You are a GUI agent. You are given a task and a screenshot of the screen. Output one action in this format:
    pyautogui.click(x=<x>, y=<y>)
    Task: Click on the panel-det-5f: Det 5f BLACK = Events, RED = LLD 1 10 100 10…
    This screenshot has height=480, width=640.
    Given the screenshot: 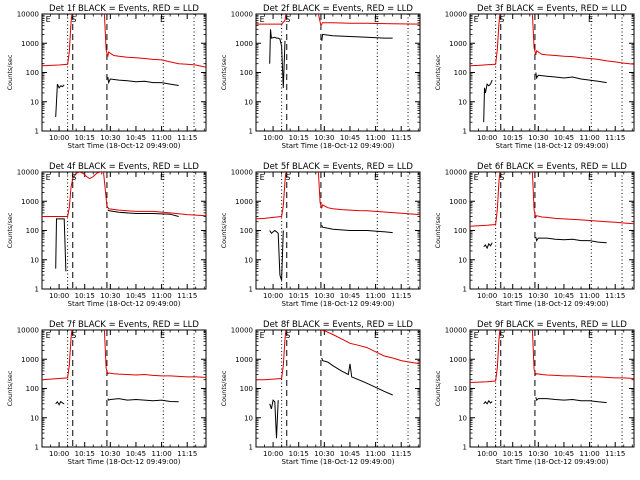 What is the action you would take?
    pyautogui.click(x=320, y=235)
    